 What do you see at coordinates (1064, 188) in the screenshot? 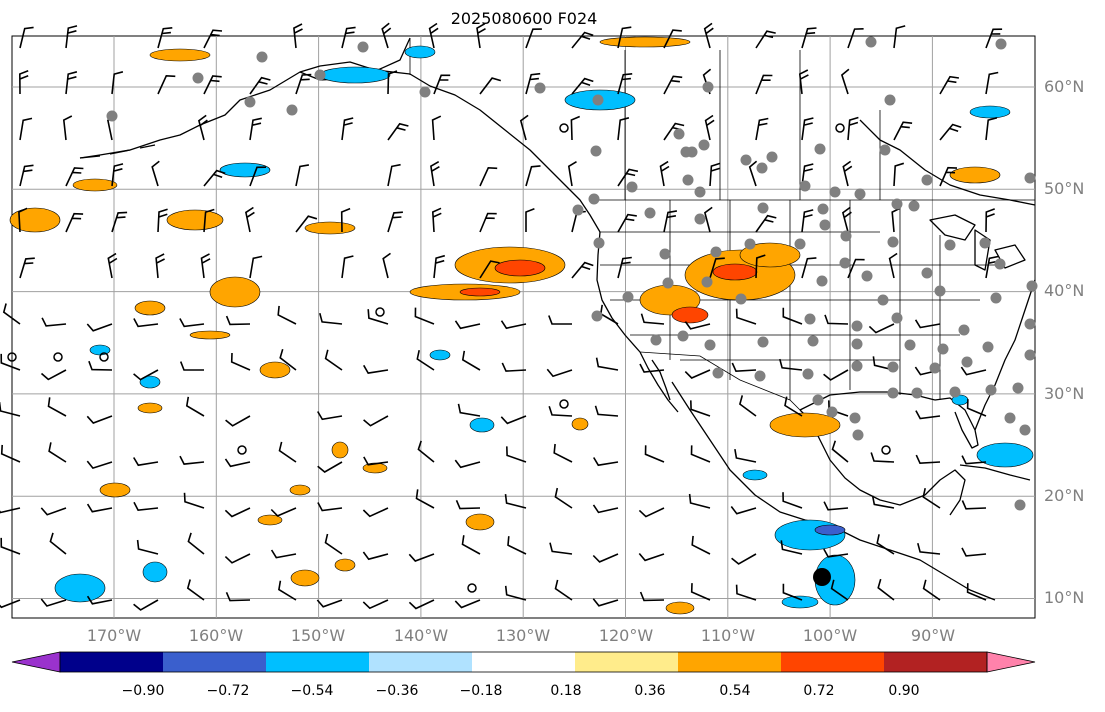
I see `lat-label: 50°N` at bounding box center [1064, 188].